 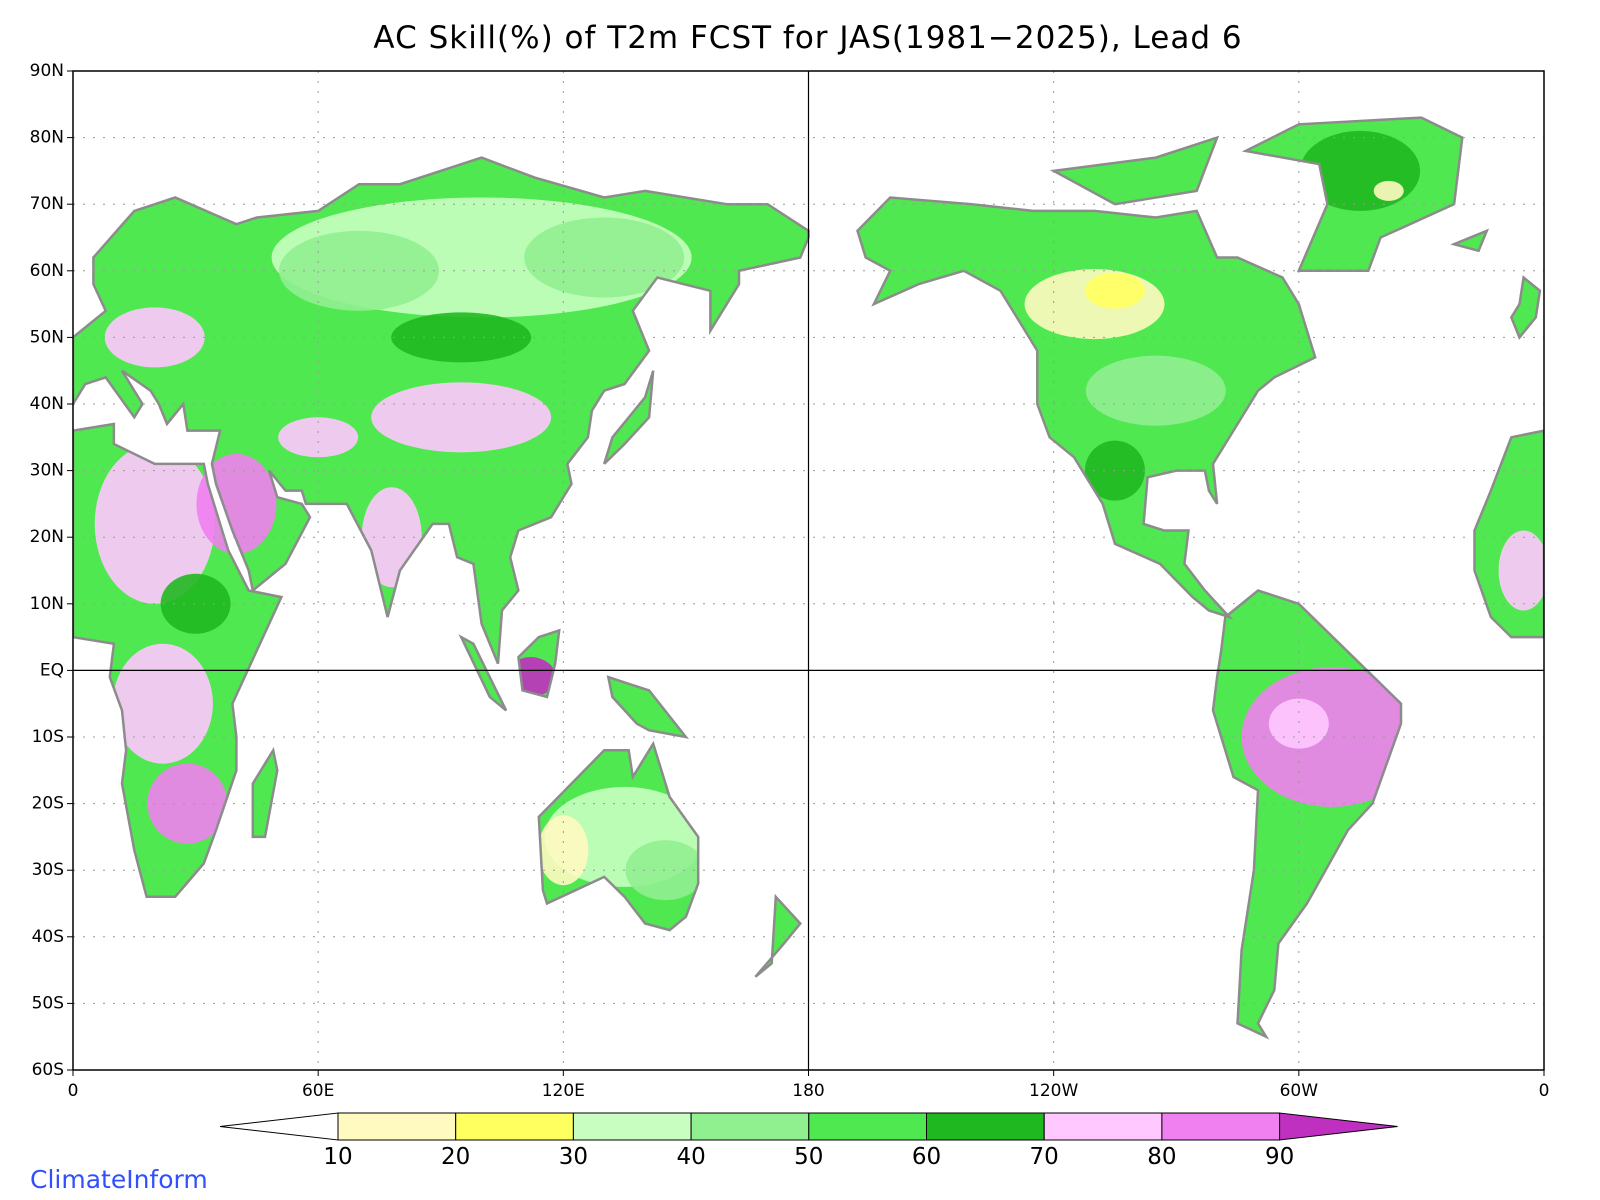 What do you see at coordinates (47, 537) in the screenshot?
I see `y-tick-label: 20N` at bounding box center [47, 537].